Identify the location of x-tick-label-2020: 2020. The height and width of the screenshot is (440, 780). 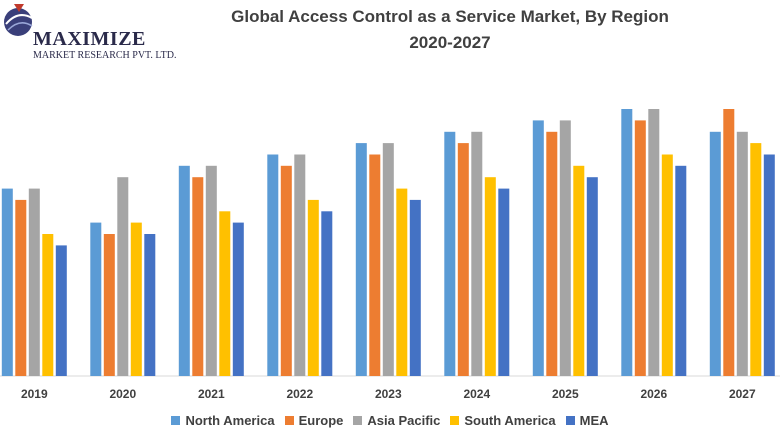
(122, 394).